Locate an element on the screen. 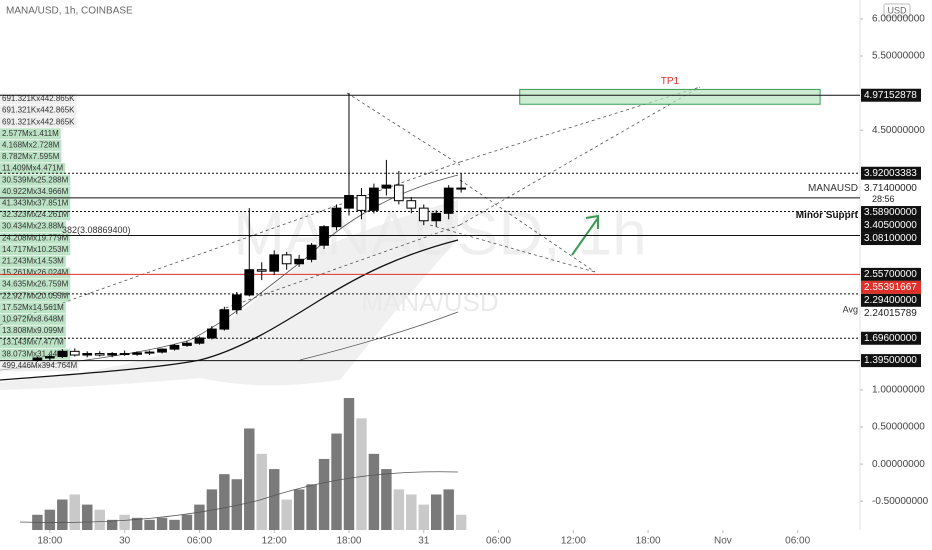 Image resolution: width=932 pixels, height=550 pixels. price-label: 2.55391667 is located at coordinates (890, 287).